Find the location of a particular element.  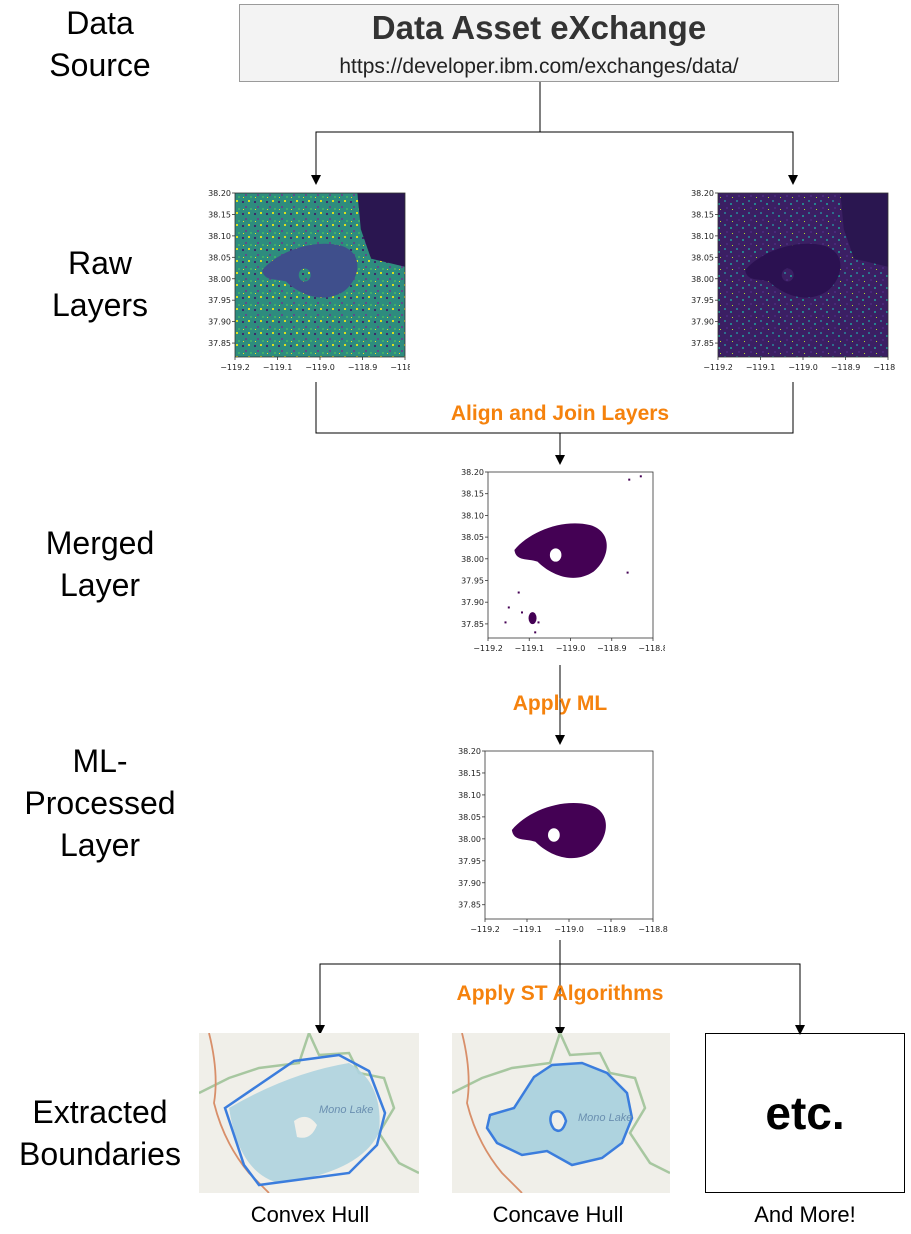

etc-label: etc. is located at coordinates (805, 1113).